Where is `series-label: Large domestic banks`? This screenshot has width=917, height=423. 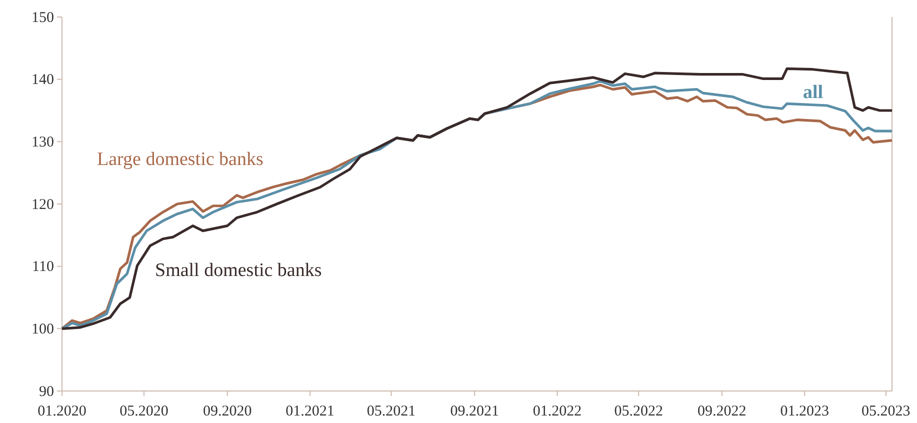 series-label: Large domestic banks is located at coordinates (180, 159).